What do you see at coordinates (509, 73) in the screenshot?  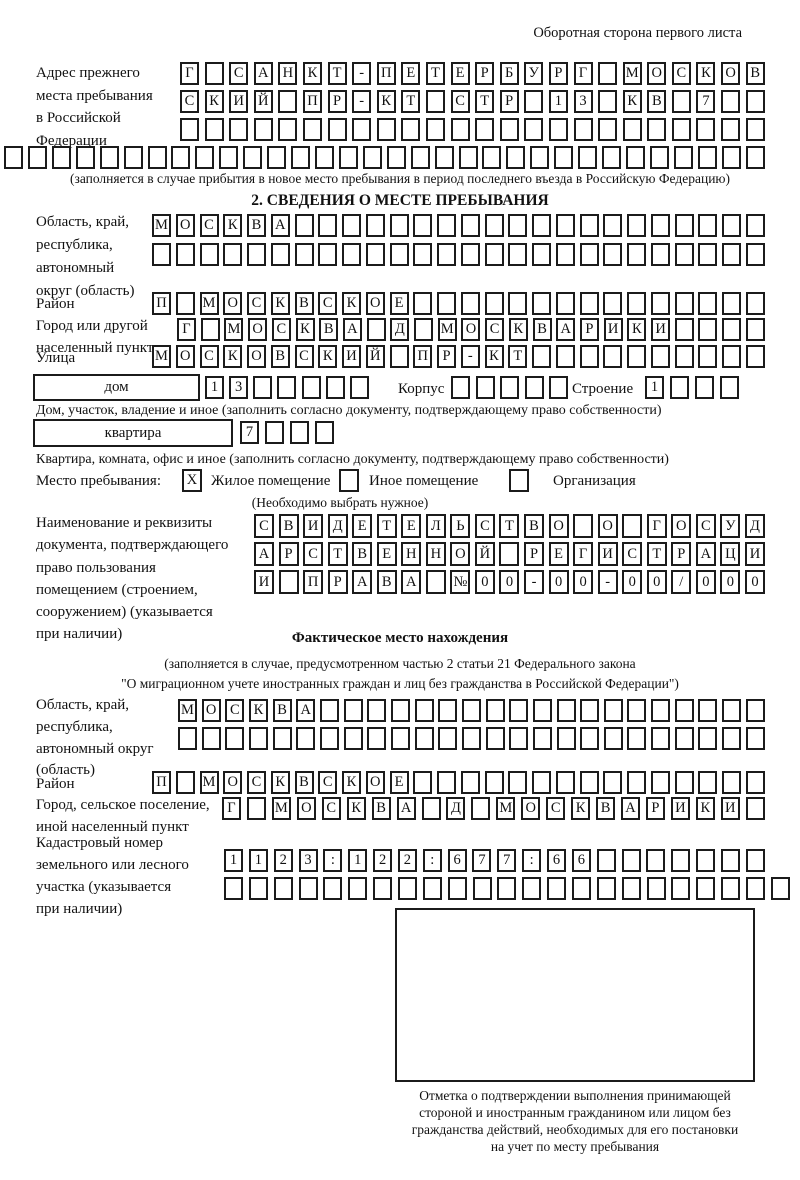 I see `form-cell: Б` at bounding box center [509, 73].